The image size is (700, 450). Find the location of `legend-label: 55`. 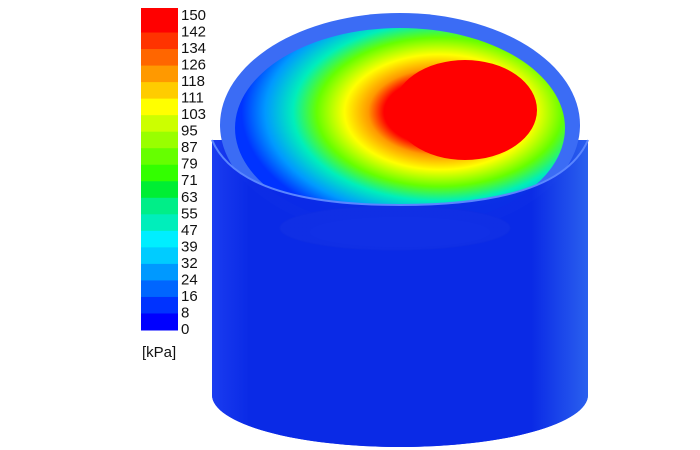

legend-label: 55 is located at coordinates (189, 213).